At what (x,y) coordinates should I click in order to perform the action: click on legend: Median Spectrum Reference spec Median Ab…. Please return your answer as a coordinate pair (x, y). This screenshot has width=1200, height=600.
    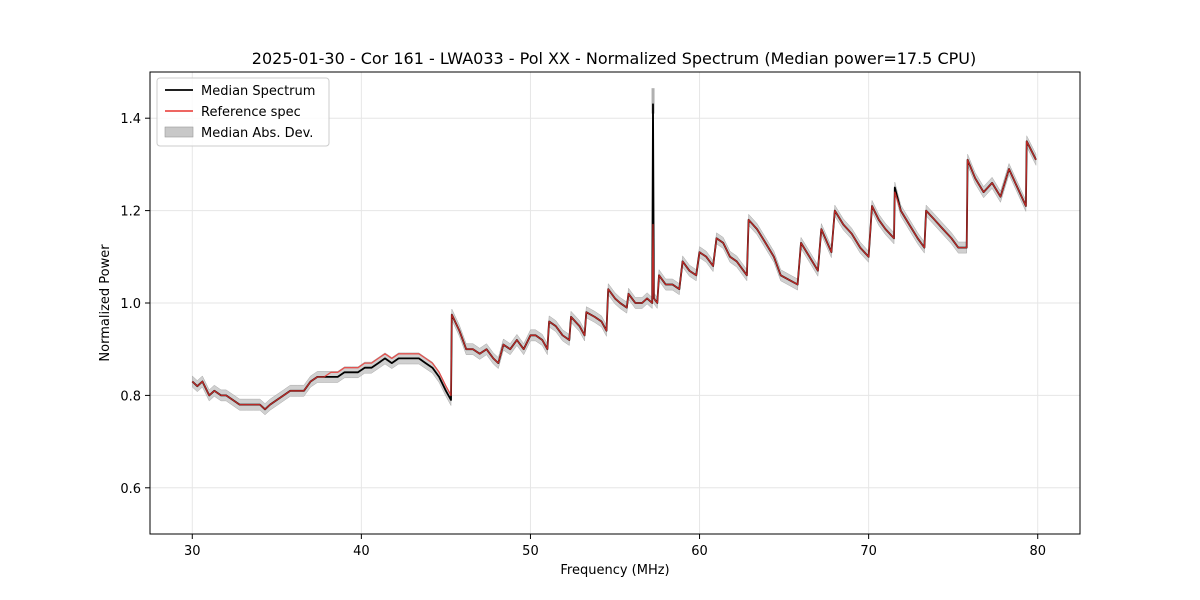
    Looking at the image, I should click on (243, 112).